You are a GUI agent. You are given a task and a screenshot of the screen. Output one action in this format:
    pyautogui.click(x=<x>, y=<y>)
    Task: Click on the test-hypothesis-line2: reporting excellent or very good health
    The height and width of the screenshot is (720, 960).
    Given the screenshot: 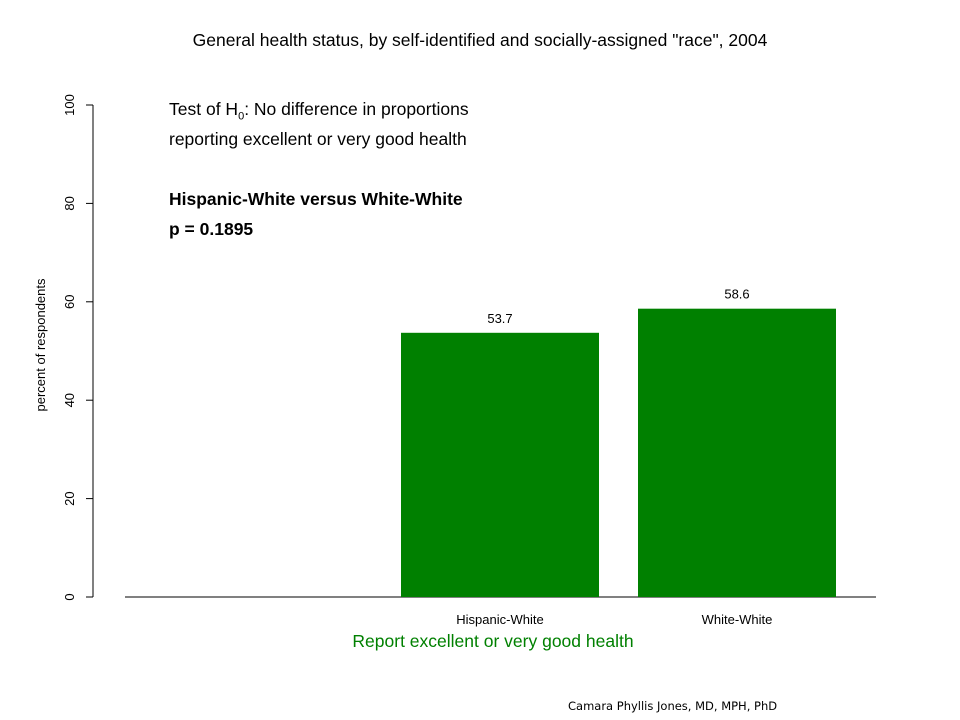 What is the action you would take?
    pyautogui.click(x=318, y=139)
    